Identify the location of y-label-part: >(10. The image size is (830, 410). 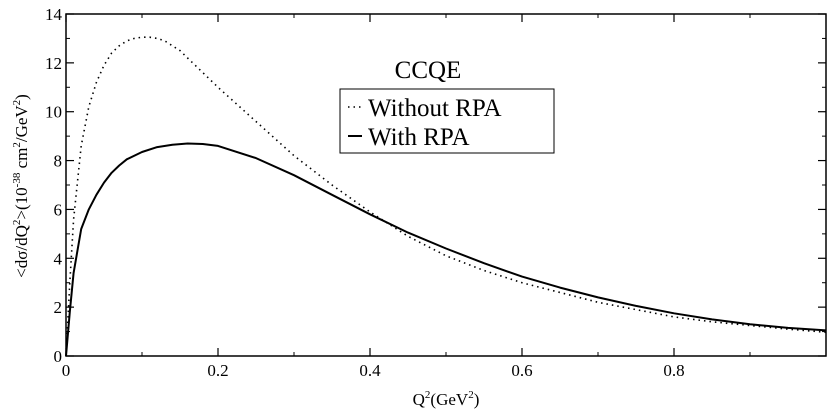
(21, 203).